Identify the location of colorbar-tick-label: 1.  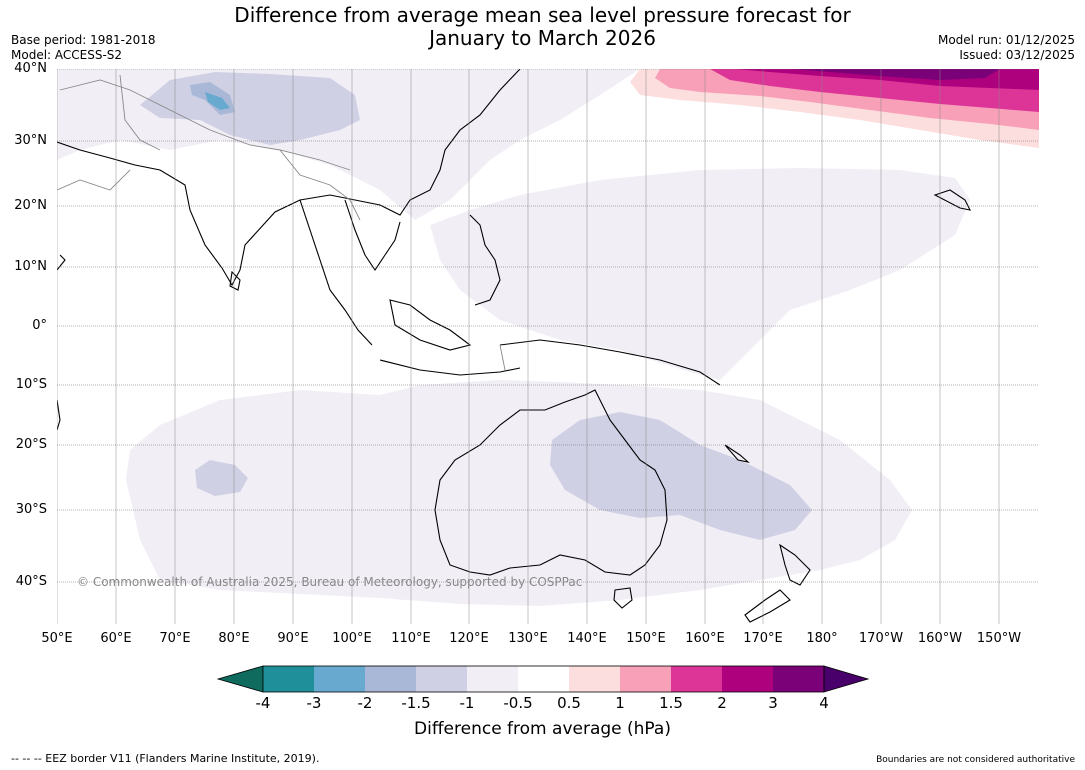
(620, 703).